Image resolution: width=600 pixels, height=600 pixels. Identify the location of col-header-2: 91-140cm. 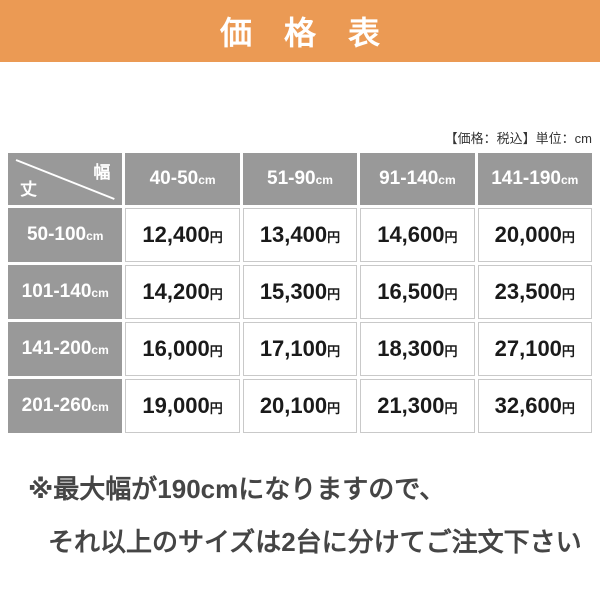
(417, 179).